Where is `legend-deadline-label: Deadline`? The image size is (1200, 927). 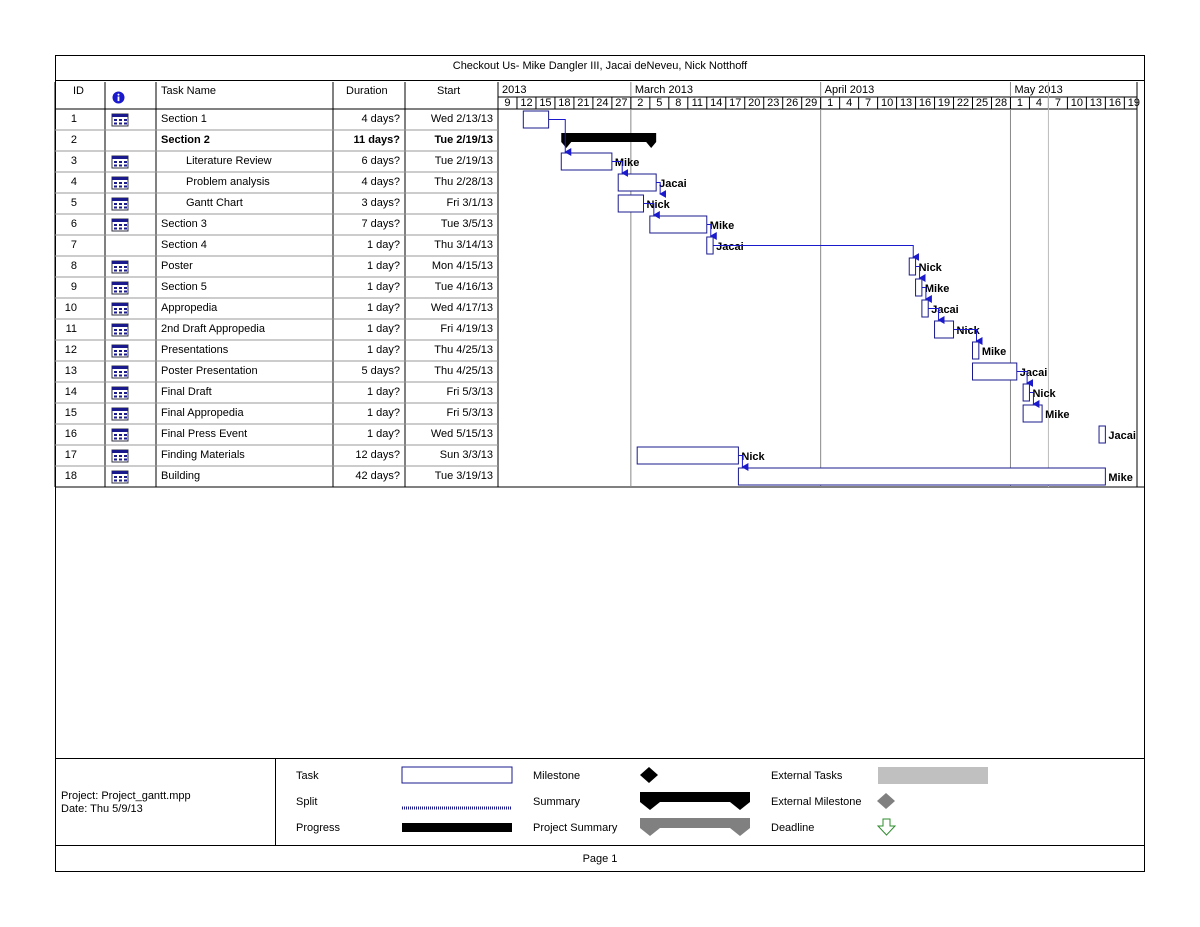 legend-deadline-label: Deadline is located at coordinates (793, 828).